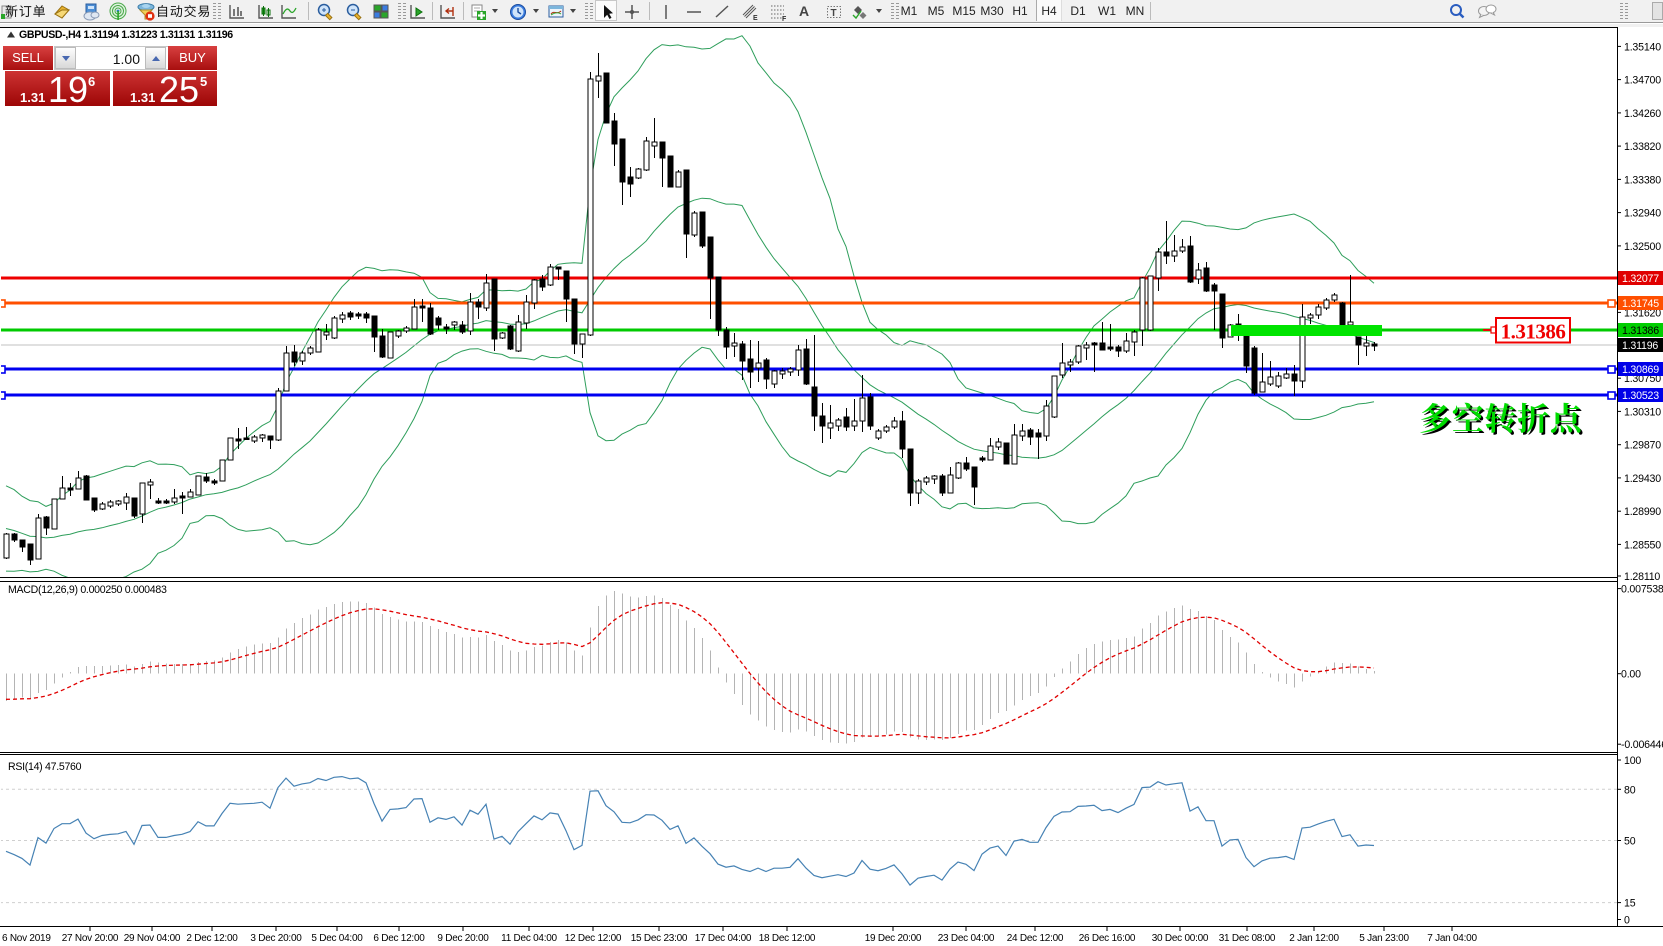 The height and width of the screenshot is (946, 1663). What do you see at coordinates (1630, 842) in the screenshot?
I see `svg-text: 50` at bounding box center [1630, 842].